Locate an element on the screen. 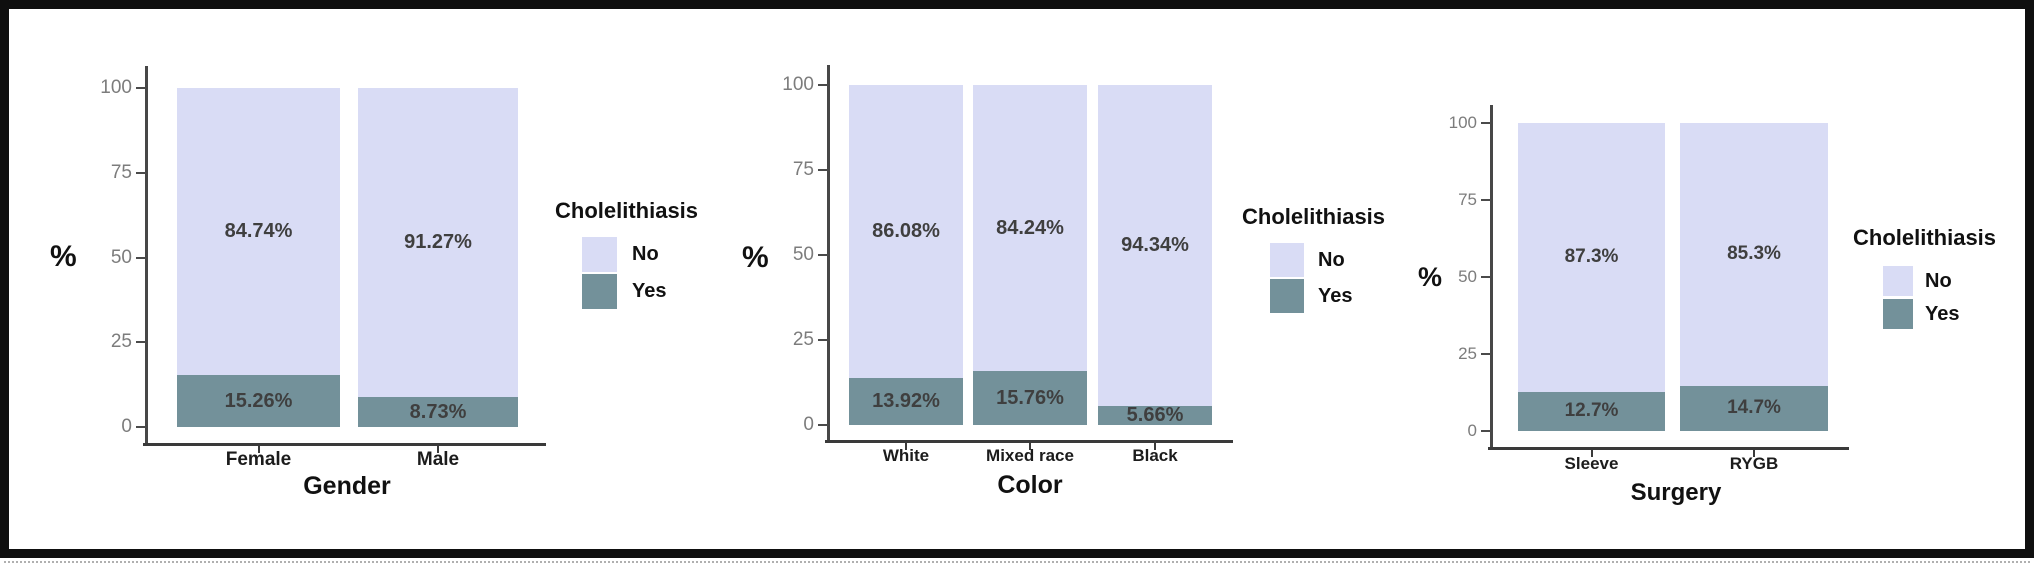 Image resolution: width=2034 pixels, height=568 pixels. y-axis-line-color is located at coordinates (828, 252).